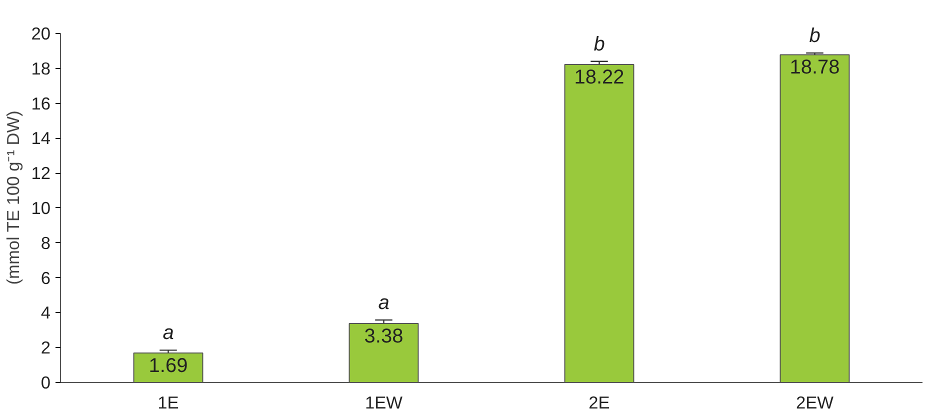 The image size is (932, 415). What do you see at coordinates (41, 103) in the screenshot?
I see `y-tick-label: 16` at bounding box center [41, 103].